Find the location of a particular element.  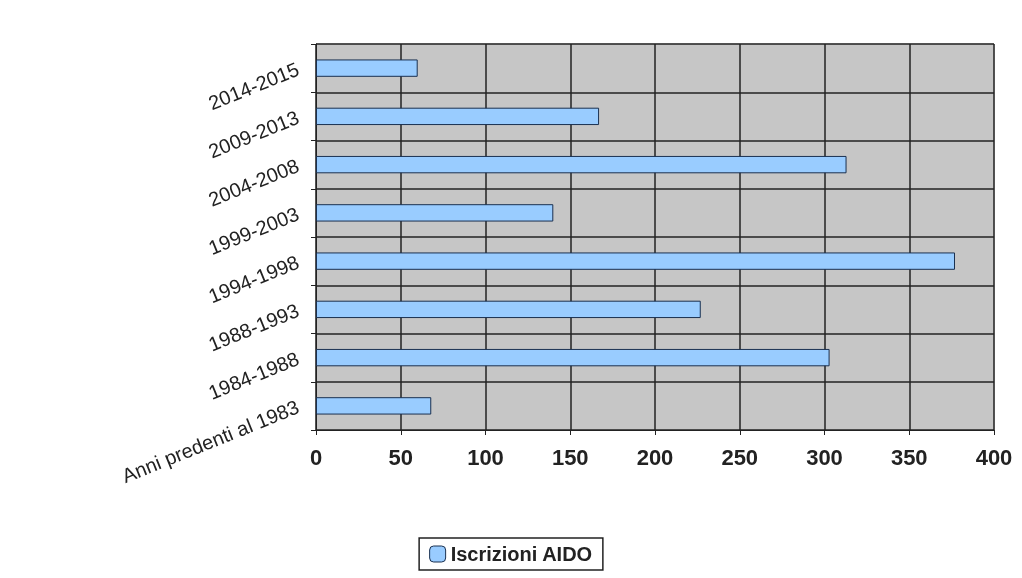

x-tick-label: 200 is located at coordinates (655, 457).